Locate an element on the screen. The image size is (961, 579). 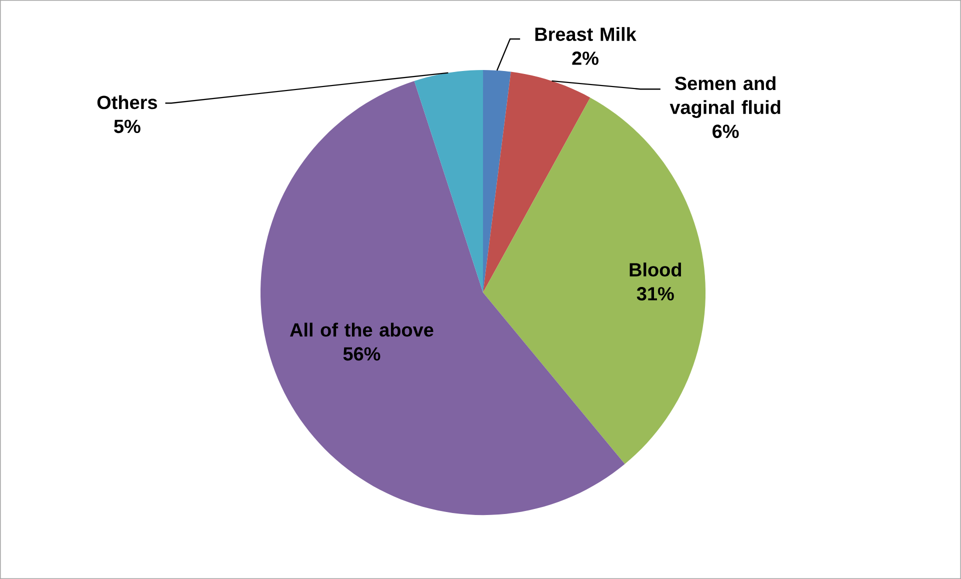
slice-label: Others is located at coordinates (127, 102).